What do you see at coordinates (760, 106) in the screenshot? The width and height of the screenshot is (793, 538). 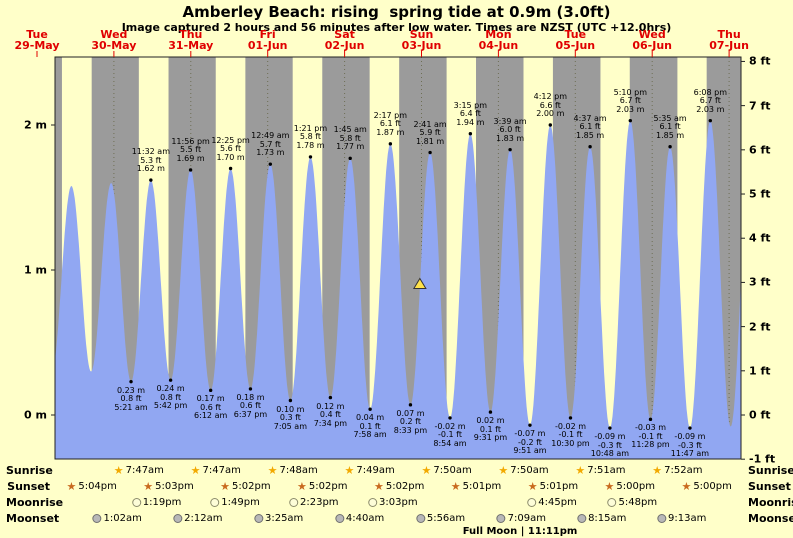 I see `y-axis-label-ft: 7 ft` at bounding box center [760, 106].